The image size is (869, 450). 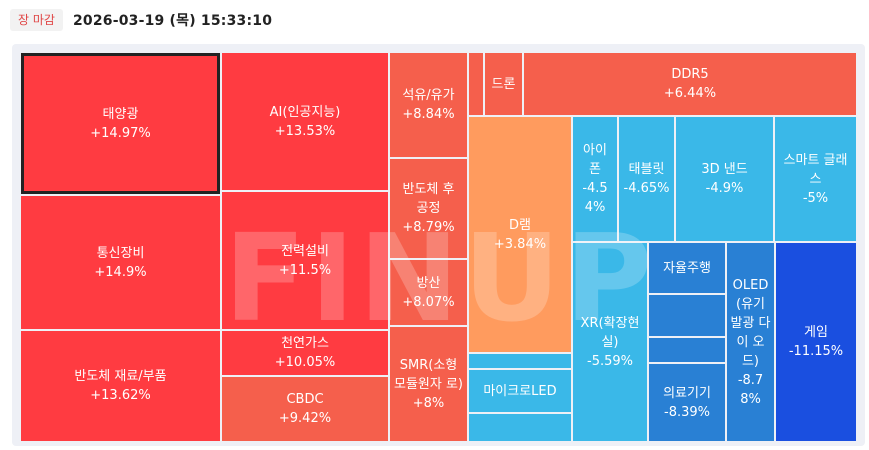 I want to click on tile-name: 석유/유가, so click(x=428, y=95).